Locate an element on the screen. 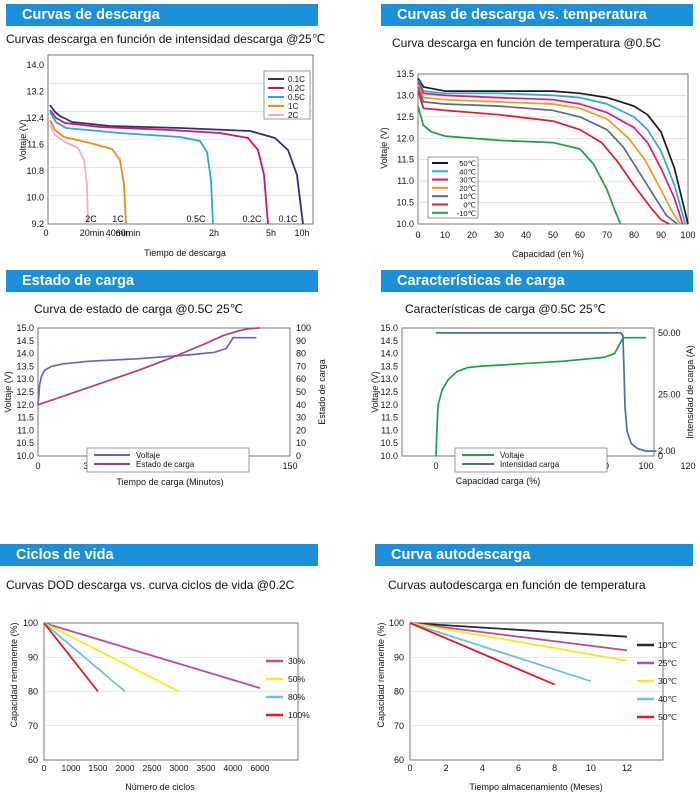 This screenshot has width=700, height=799. c3-y2tick: 40 is located at coordinates (301, 405).